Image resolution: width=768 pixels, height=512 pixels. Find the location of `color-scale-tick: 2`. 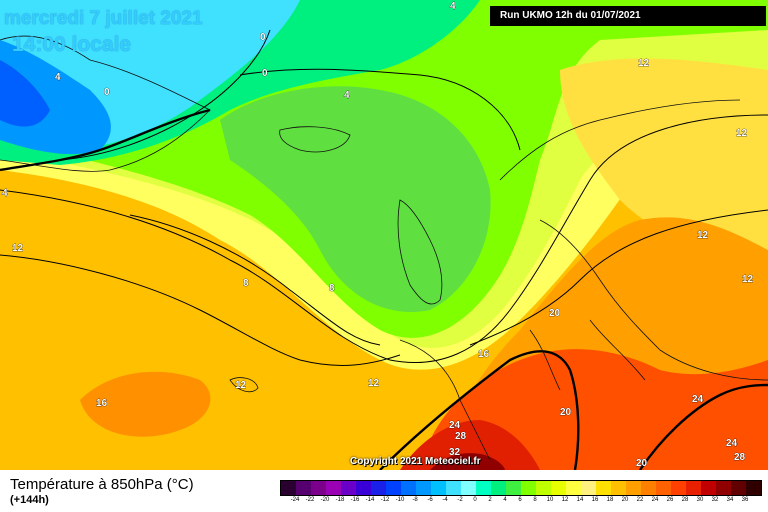

color-scale-tick: 2 is located at coordinates (490, 500).